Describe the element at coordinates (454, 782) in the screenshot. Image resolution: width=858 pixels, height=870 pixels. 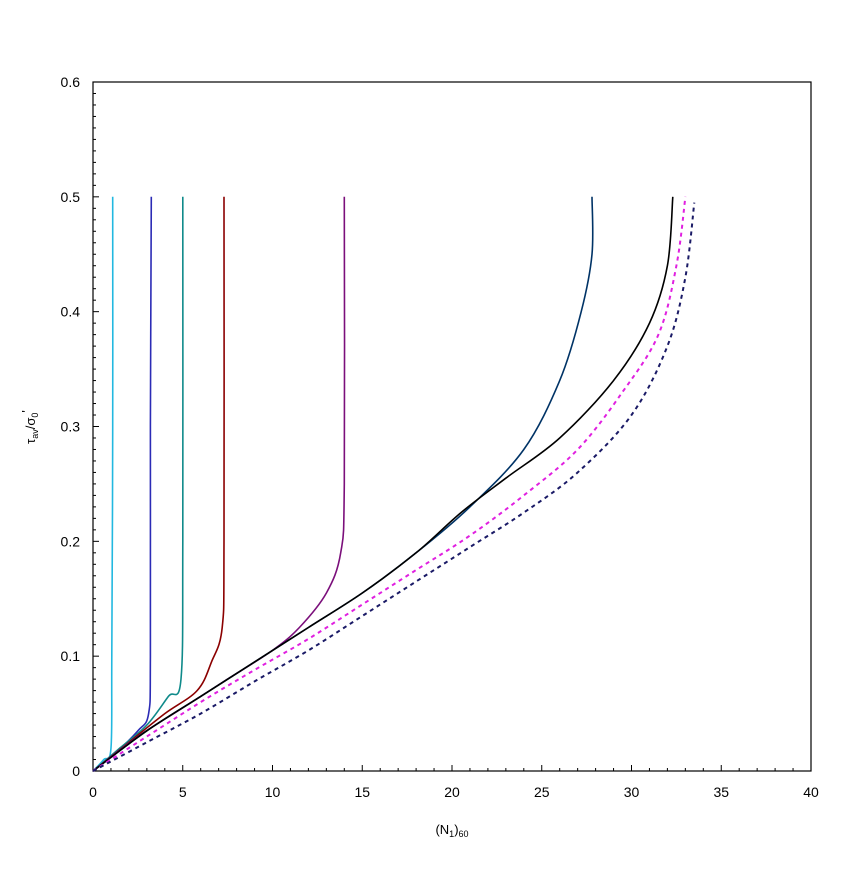
I see `x-axis: 0 5 10 15 20 25 30 35 40` at that location.